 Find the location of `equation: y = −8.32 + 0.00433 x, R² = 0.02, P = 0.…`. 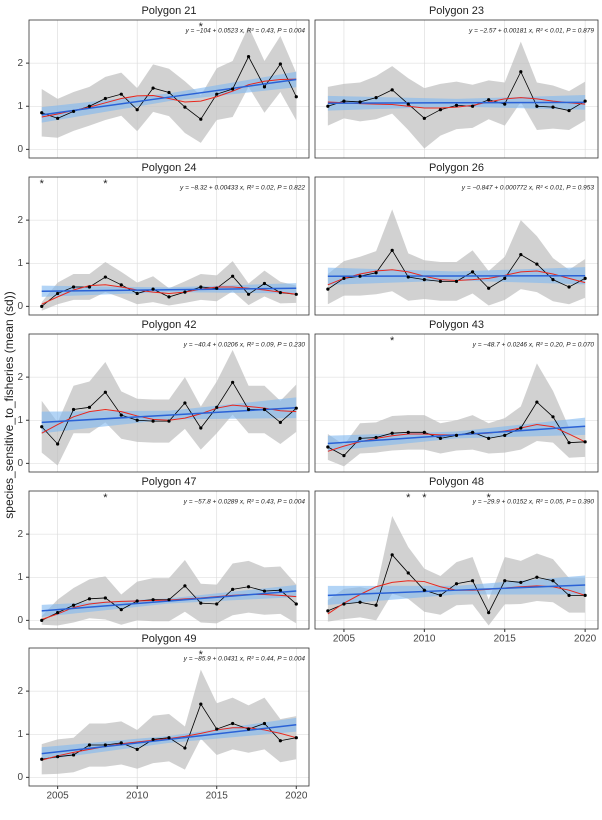

equation: y = −8.32 + 0.00433 x, R² = 0.02, P = 0.… is located at coordinates (242, 188).